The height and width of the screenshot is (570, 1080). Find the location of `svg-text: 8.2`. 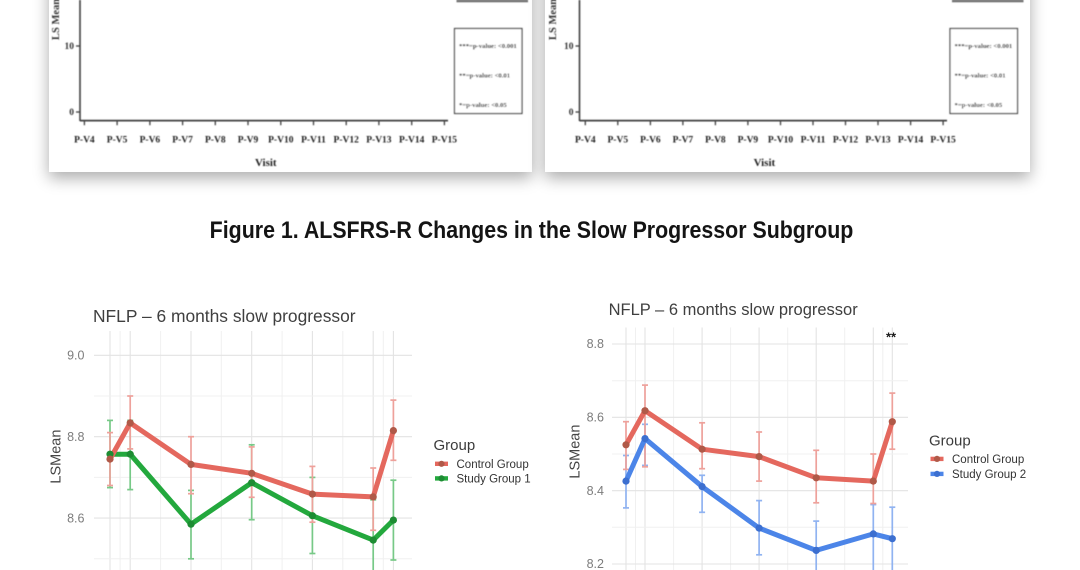

svg-text: 8.2 is located at coordinates (595, 563).